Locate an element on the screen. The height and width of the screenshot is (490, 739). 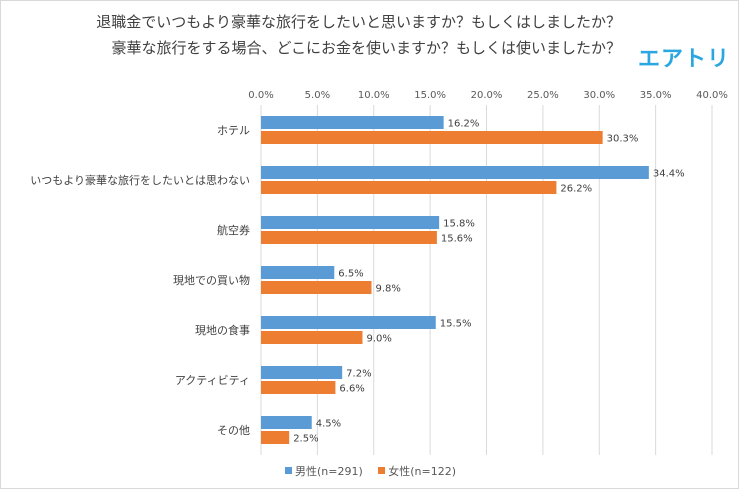
data-label-male: 34.4% is located at coordinates (669, 174).